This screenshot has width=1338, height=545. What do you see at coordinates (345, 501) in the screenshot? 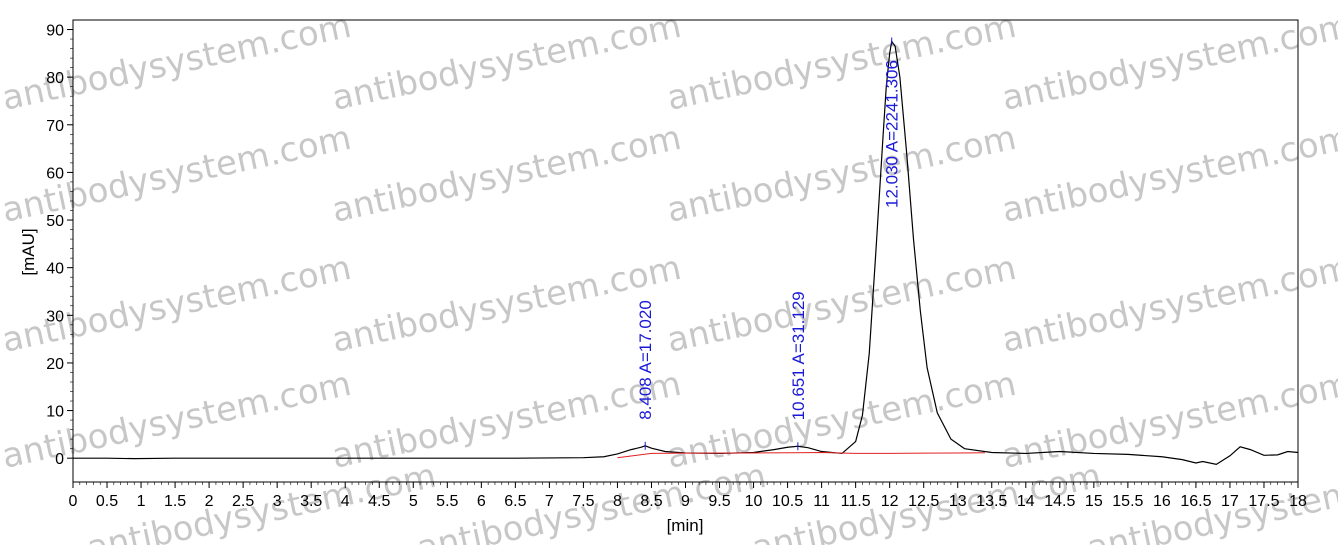
I see `x-tick-label: 4` at bounding box center [345, 501].